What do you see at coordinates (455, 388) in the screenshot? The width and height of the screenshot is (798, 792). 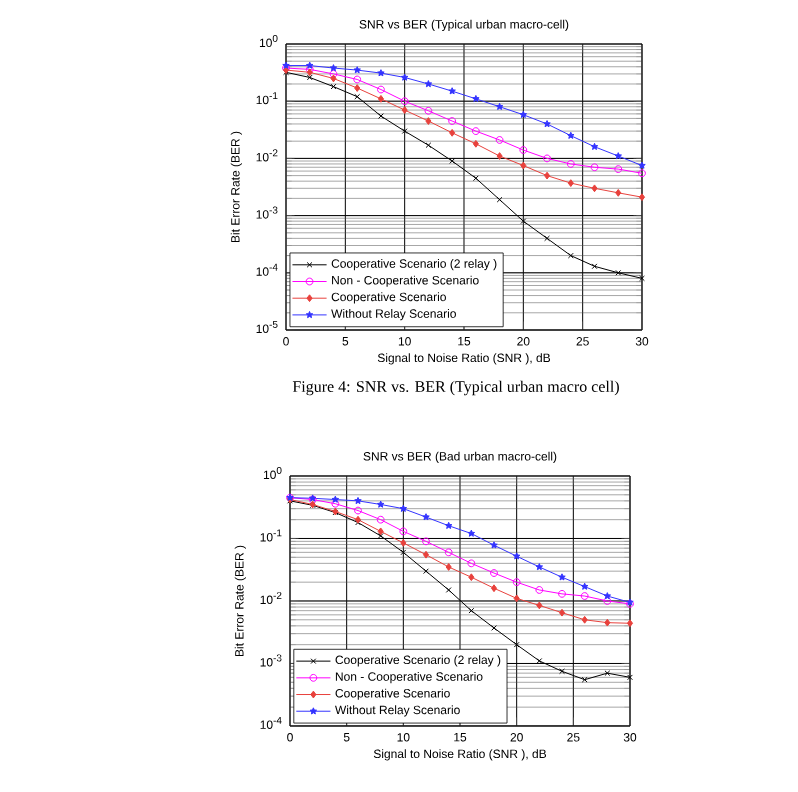 I see `caption: Figure 4: SNR vs. BER (Typical urban macro cell)` at bounding box center [455, 388].